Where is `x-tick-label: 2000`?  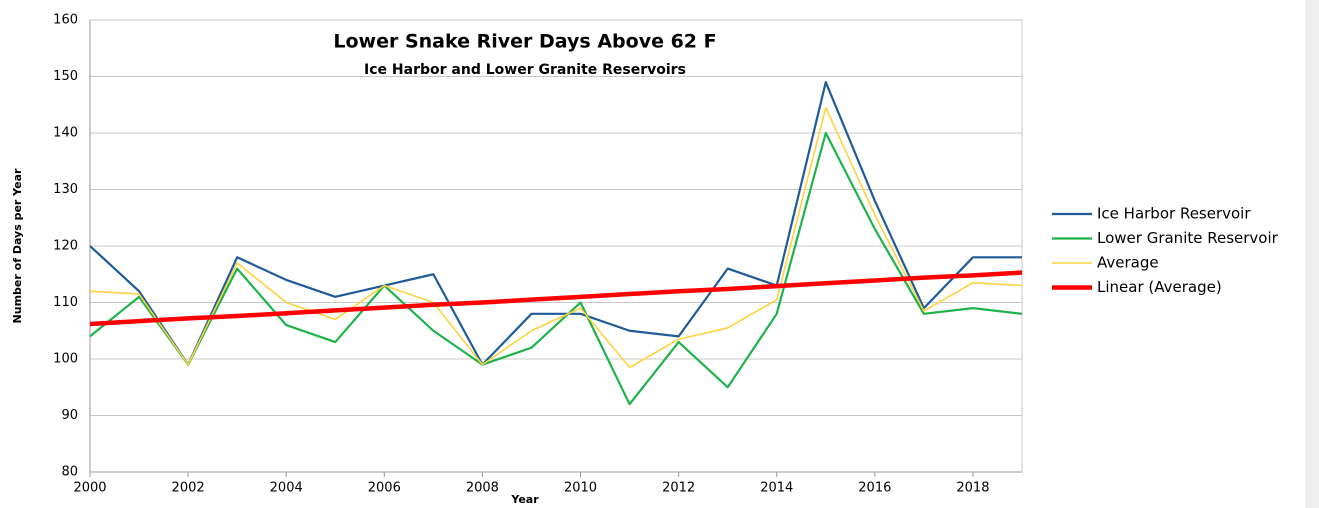
x-tick-label: 2000 is located at coordinates (89, 488).